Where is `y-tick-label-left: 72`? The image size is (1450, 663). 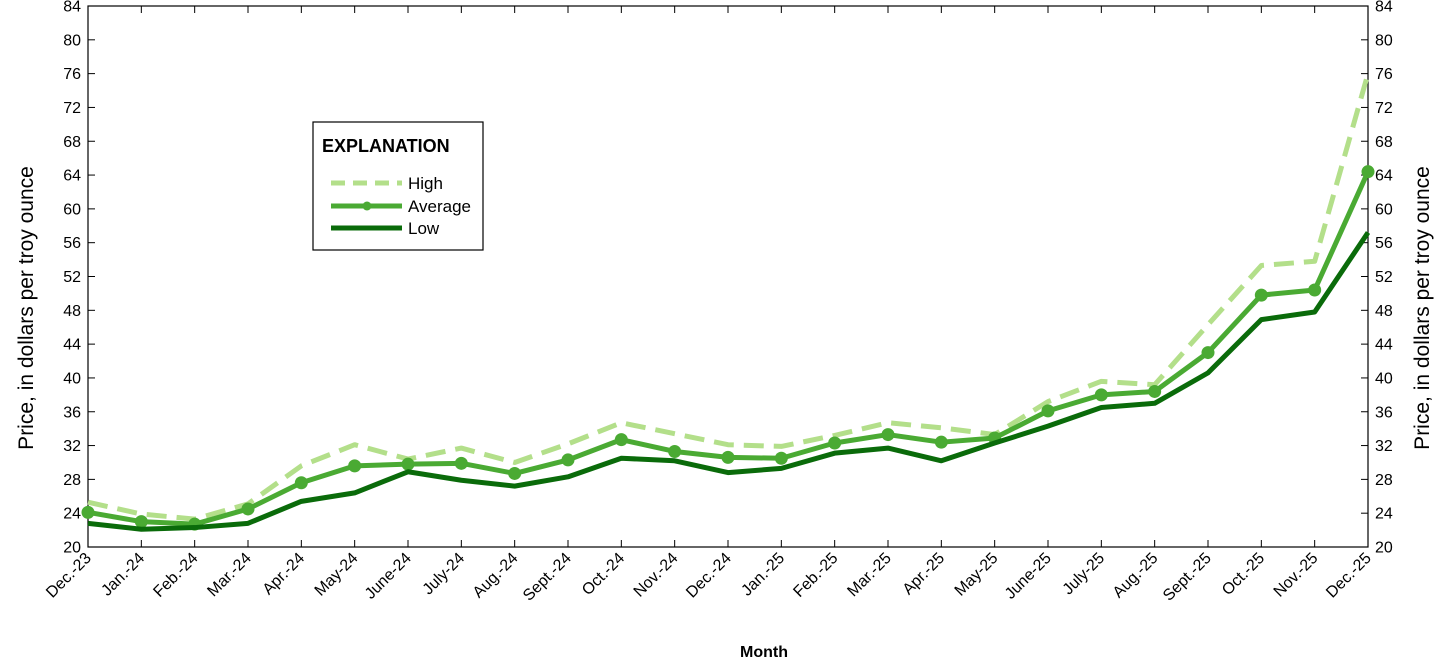 y-tick-label-left: 72 is located at coordinates (72, 108).